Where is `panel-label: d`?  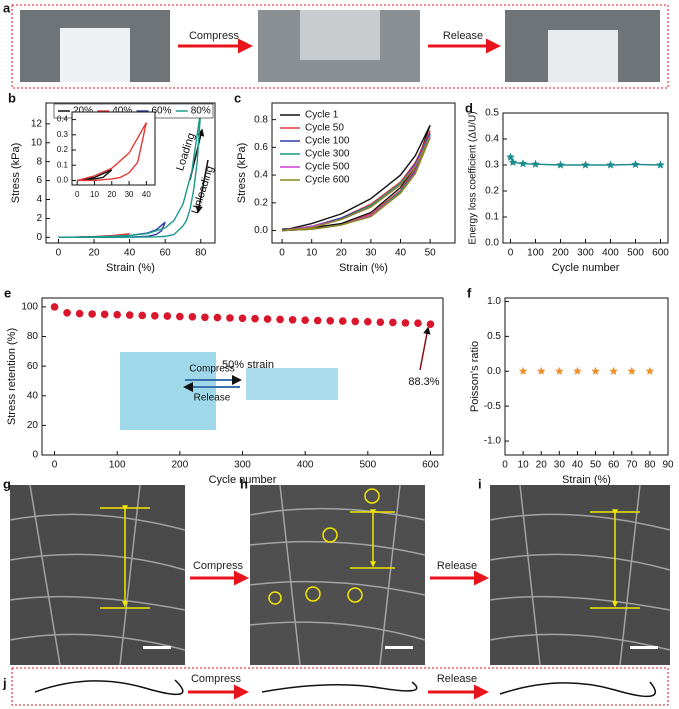
panel-label: d is located at coordinates (469, 107).